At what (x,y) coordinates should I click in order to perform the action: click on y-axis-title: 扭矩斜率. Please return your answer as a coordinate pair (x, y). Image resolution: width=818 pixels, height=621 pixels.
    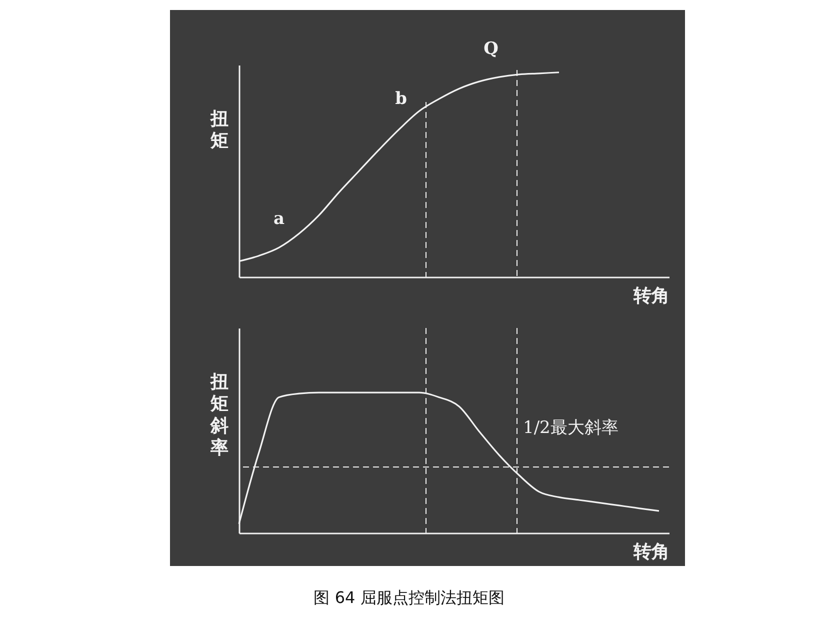
    Looking at the image, I should click on (219, 415).